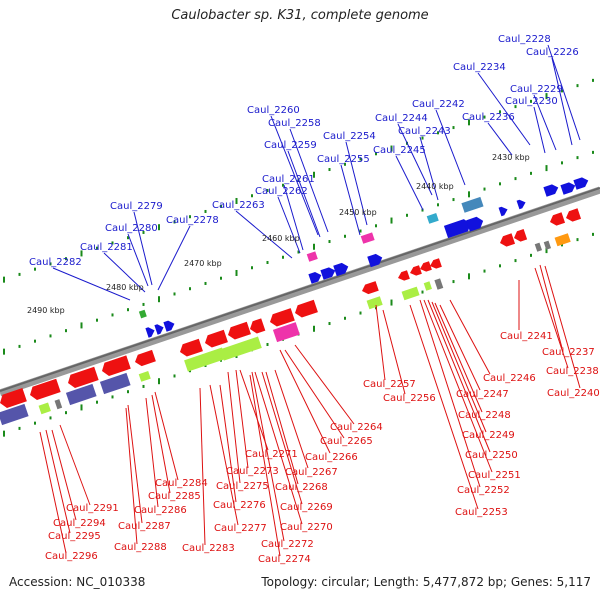 This screenshot has height=600, width=600. What do you see at coordinates (81, 394) in the screenshot?
I see `gene-block` at bounding box center [81, 394].